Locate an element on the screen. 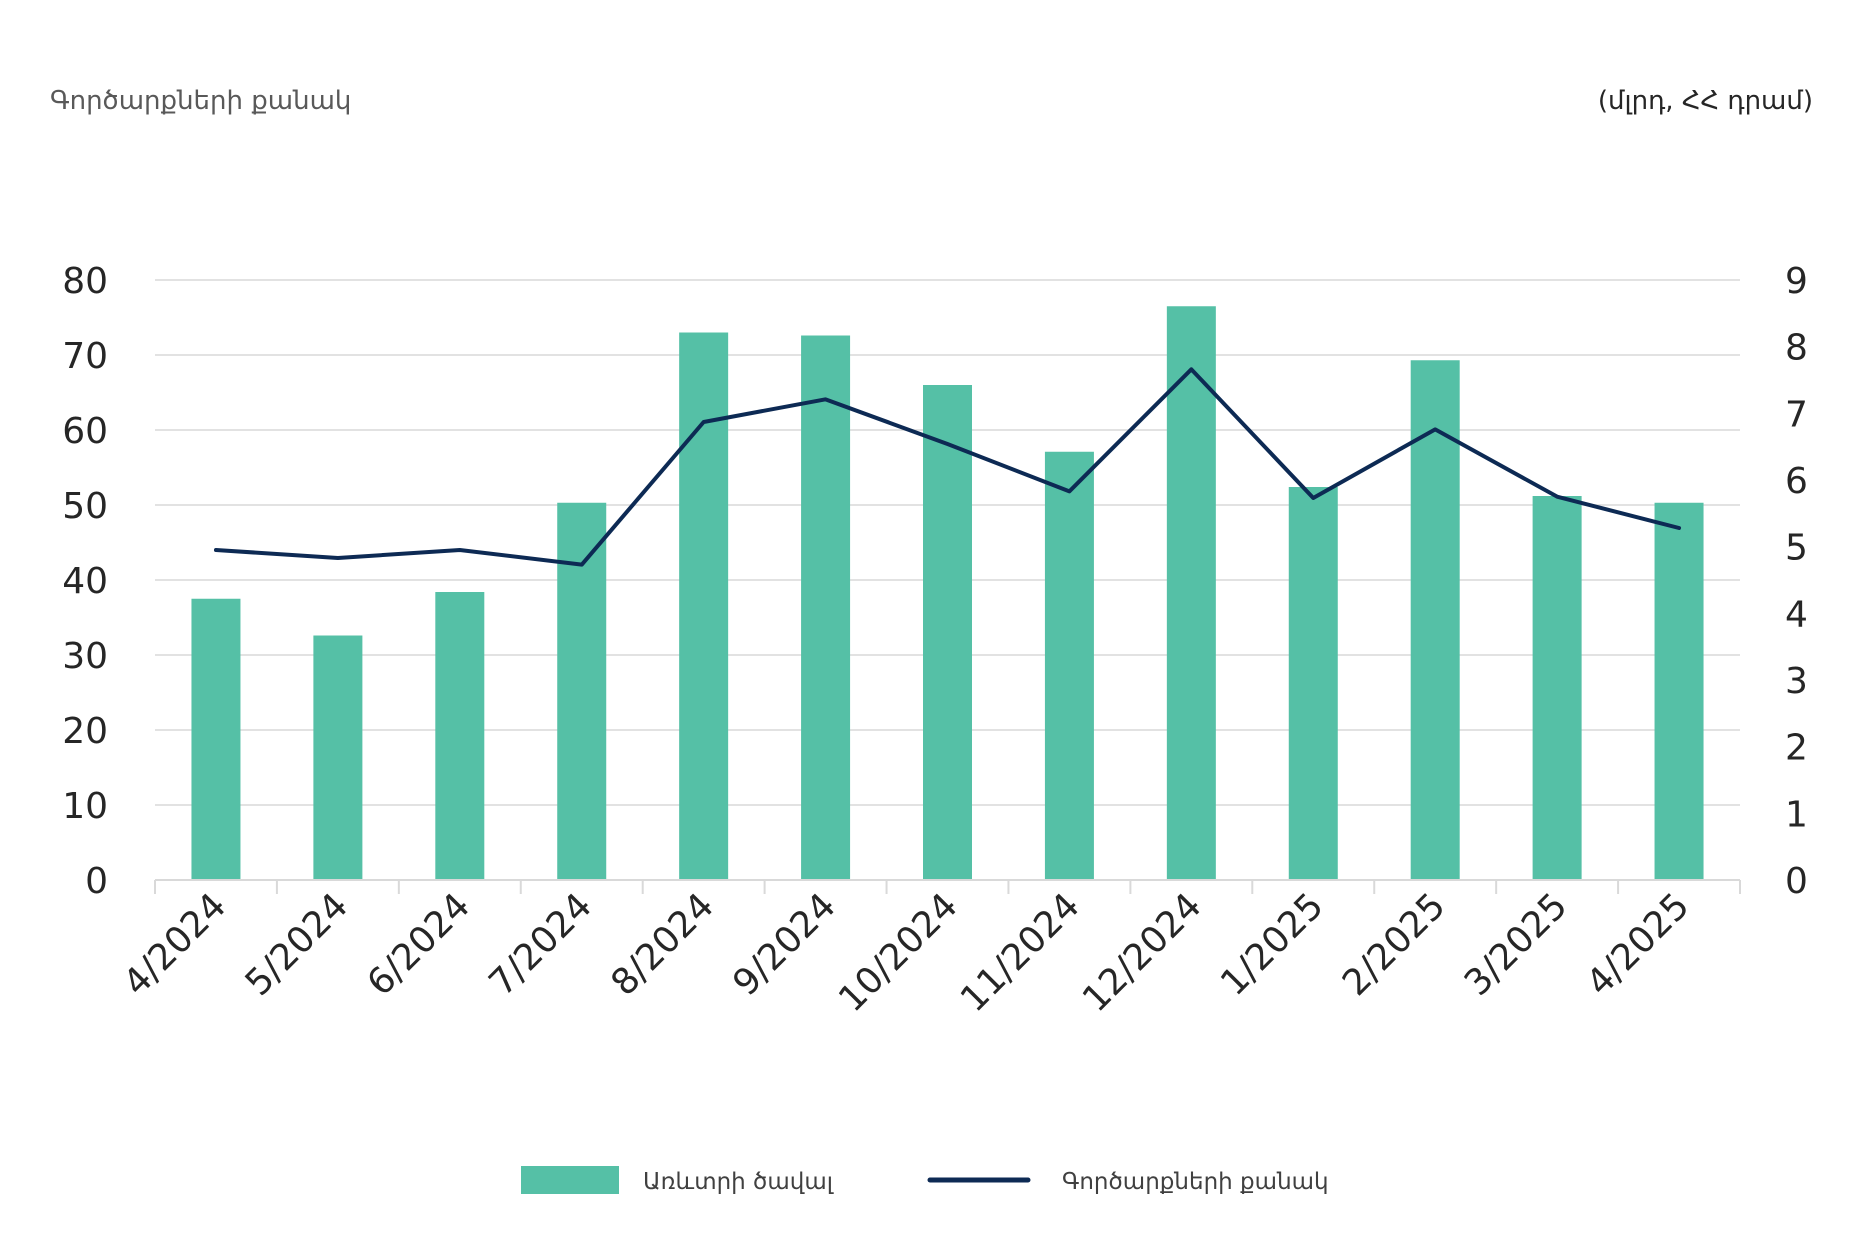  x-tick-label: 9/2024 is located at coordinates (784, 944).